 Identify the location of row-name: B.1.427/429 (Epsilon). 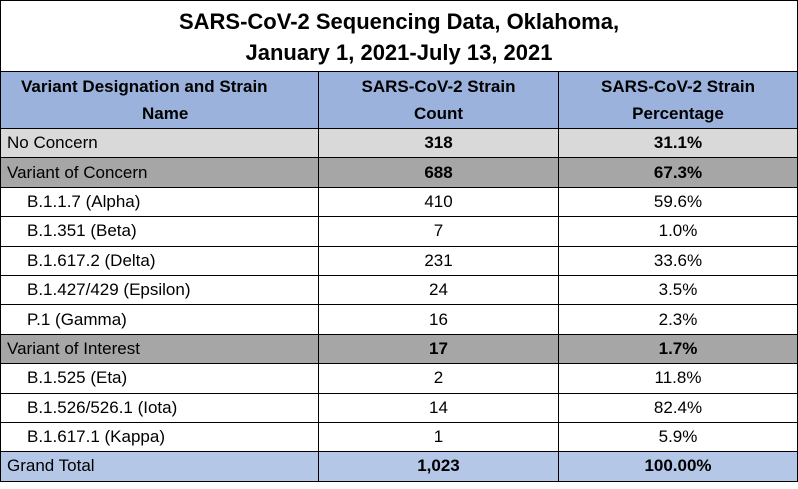
(159, 290).